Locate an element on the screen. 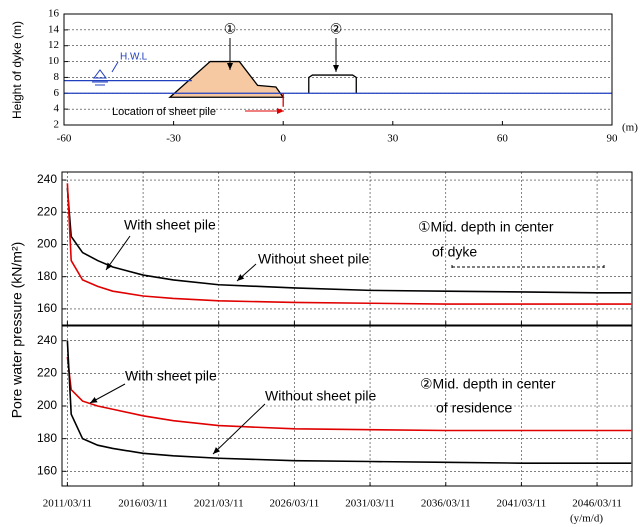 The image size is (640, 527). note-line-2: of residence is located at coordinates (474, 408).